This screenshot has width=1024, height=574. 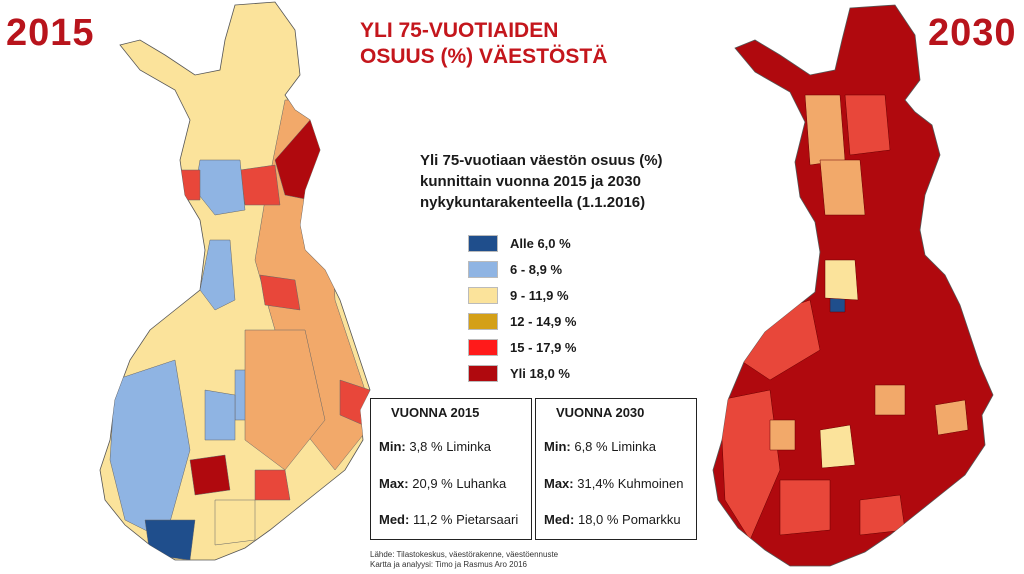 What do you see at coordinates (841, 280) in the screenshot?
I see `region-oulu-yellow` at bounding box center [841, 280].